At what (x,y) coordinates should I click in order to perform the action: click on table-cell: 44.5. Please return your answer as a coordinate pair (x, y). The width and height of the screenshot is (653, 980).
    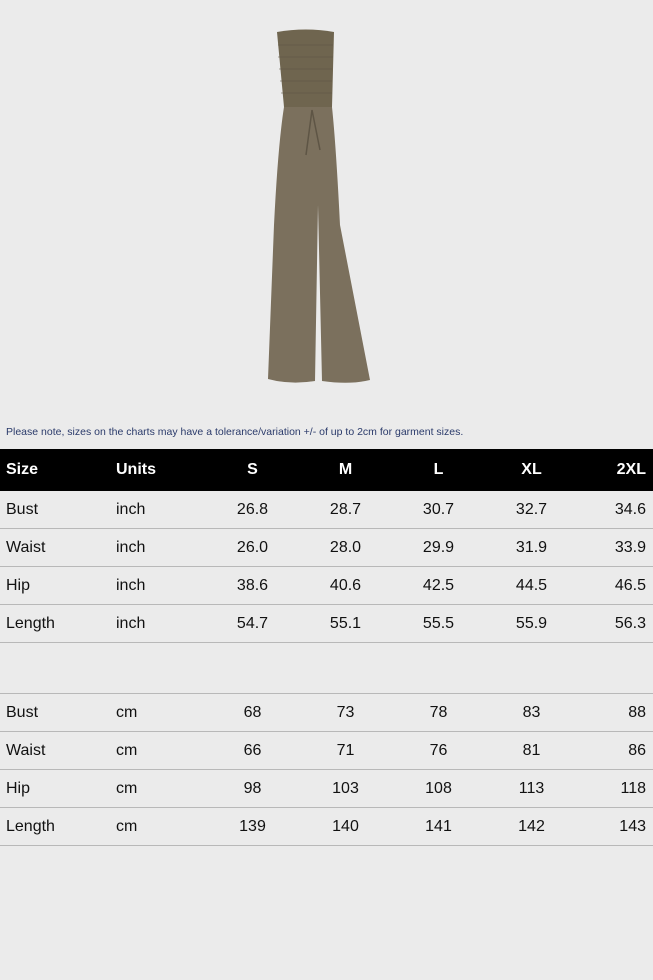
    Looking at the image, I should click on (531, 585).